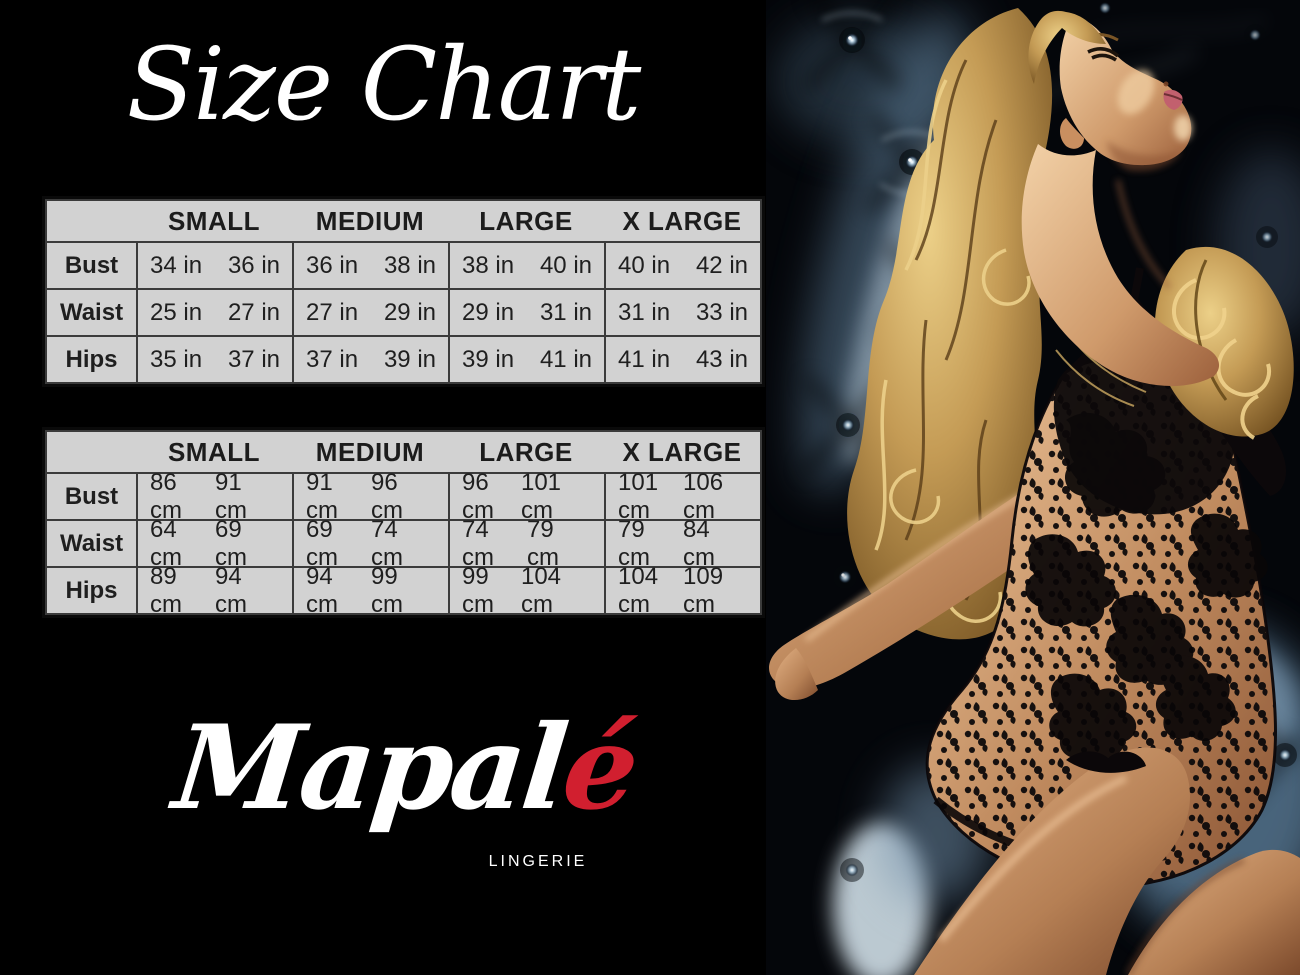 The image size is (1300, 975). I want to click on size-value: 42 in, so click(721, 265).